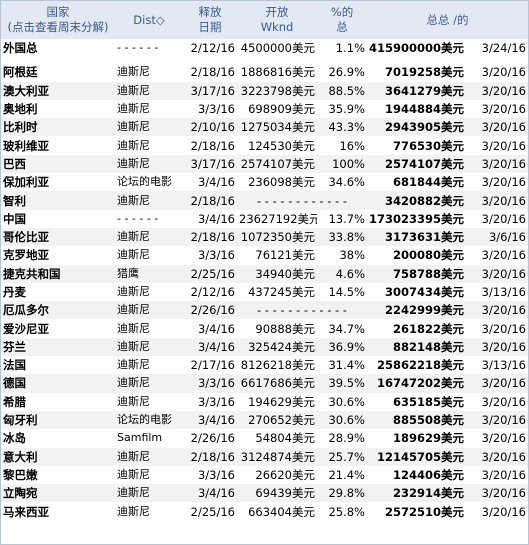 This screenshot has width=529, height=545. I want to click on country-link: 厄瓜多尔, so click(58, 310).